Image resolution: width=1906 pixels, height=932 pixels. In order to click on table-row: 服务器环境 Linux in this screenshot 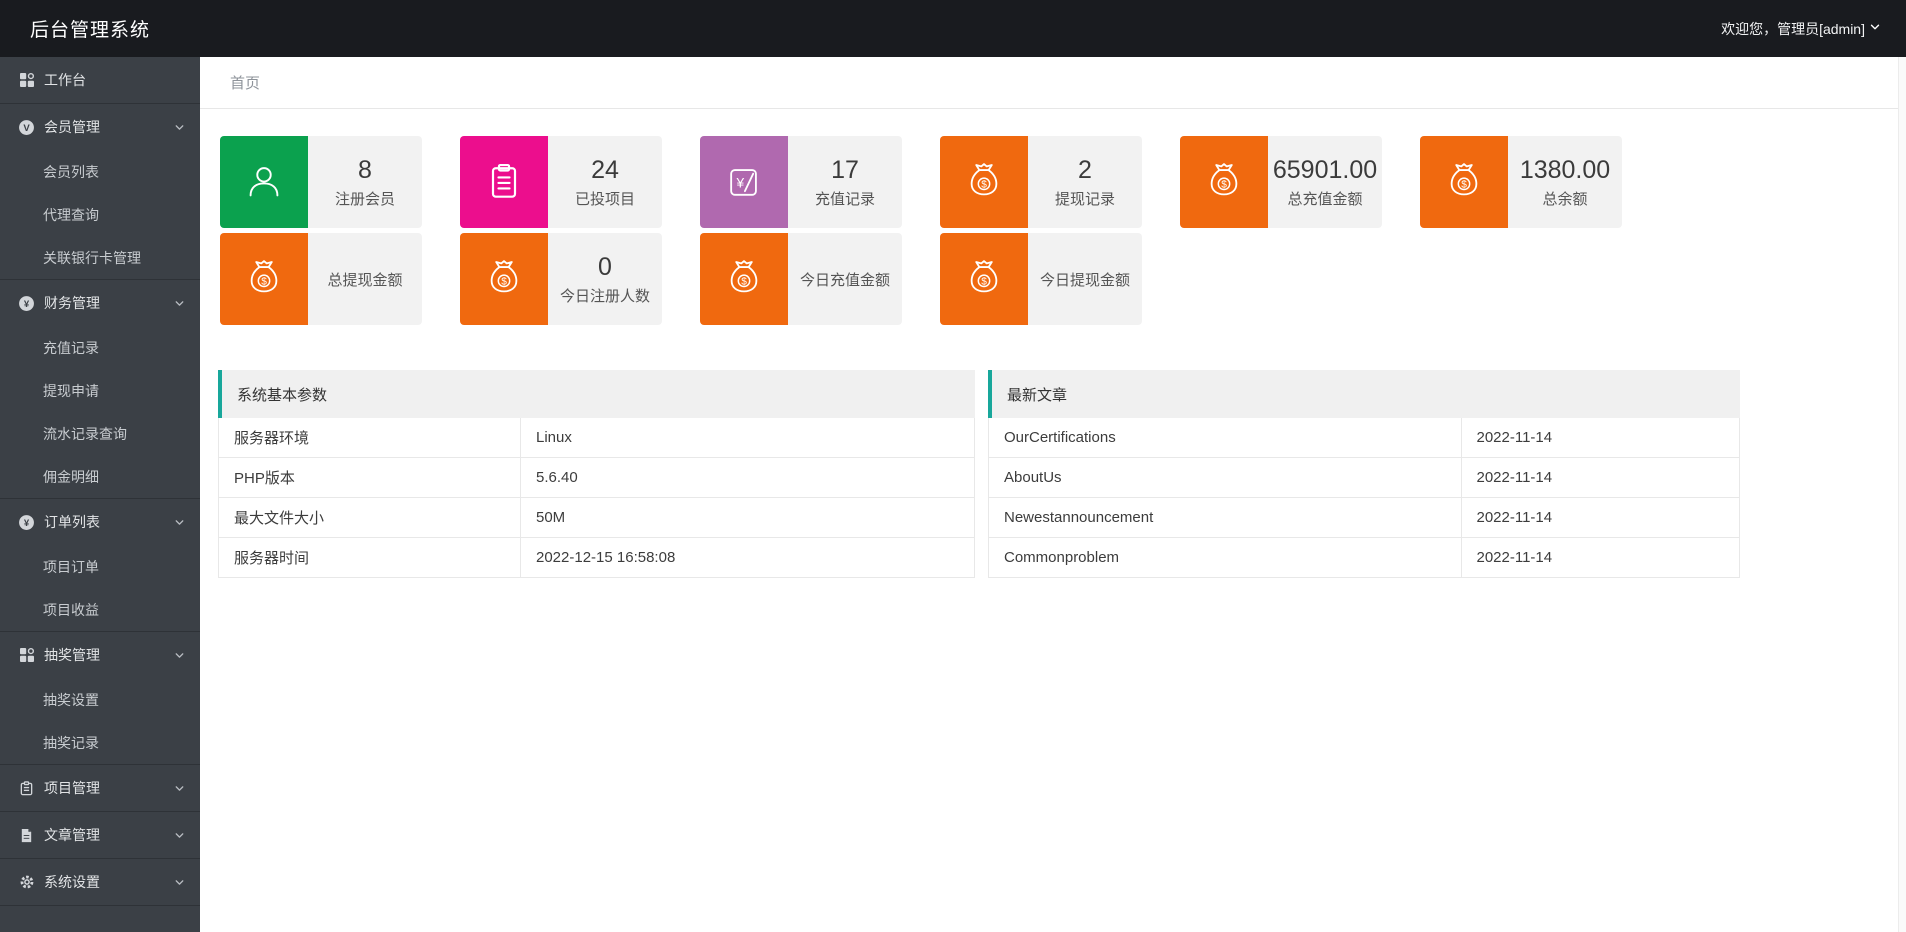, I will do `click(596, 438)`.